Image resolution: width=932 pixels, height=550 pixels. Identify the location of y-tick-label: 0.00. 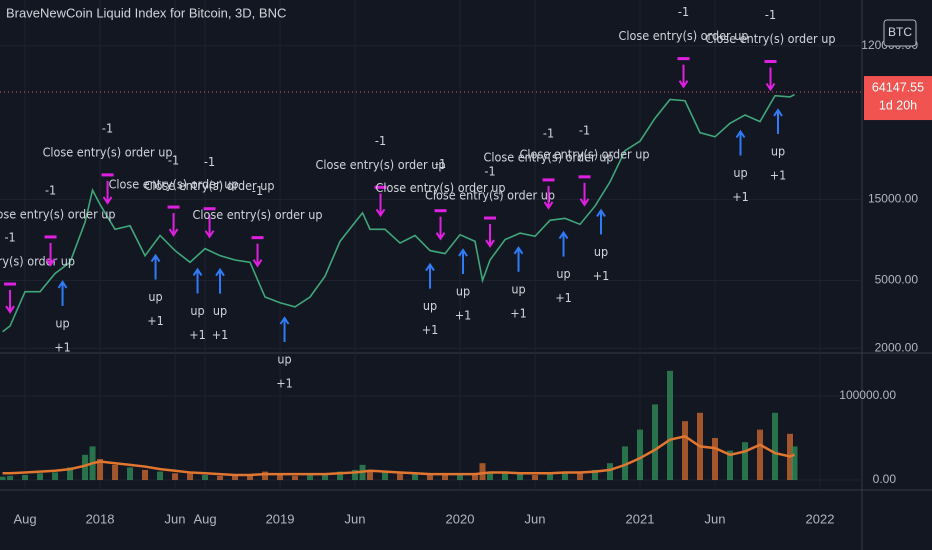
(885, 479).